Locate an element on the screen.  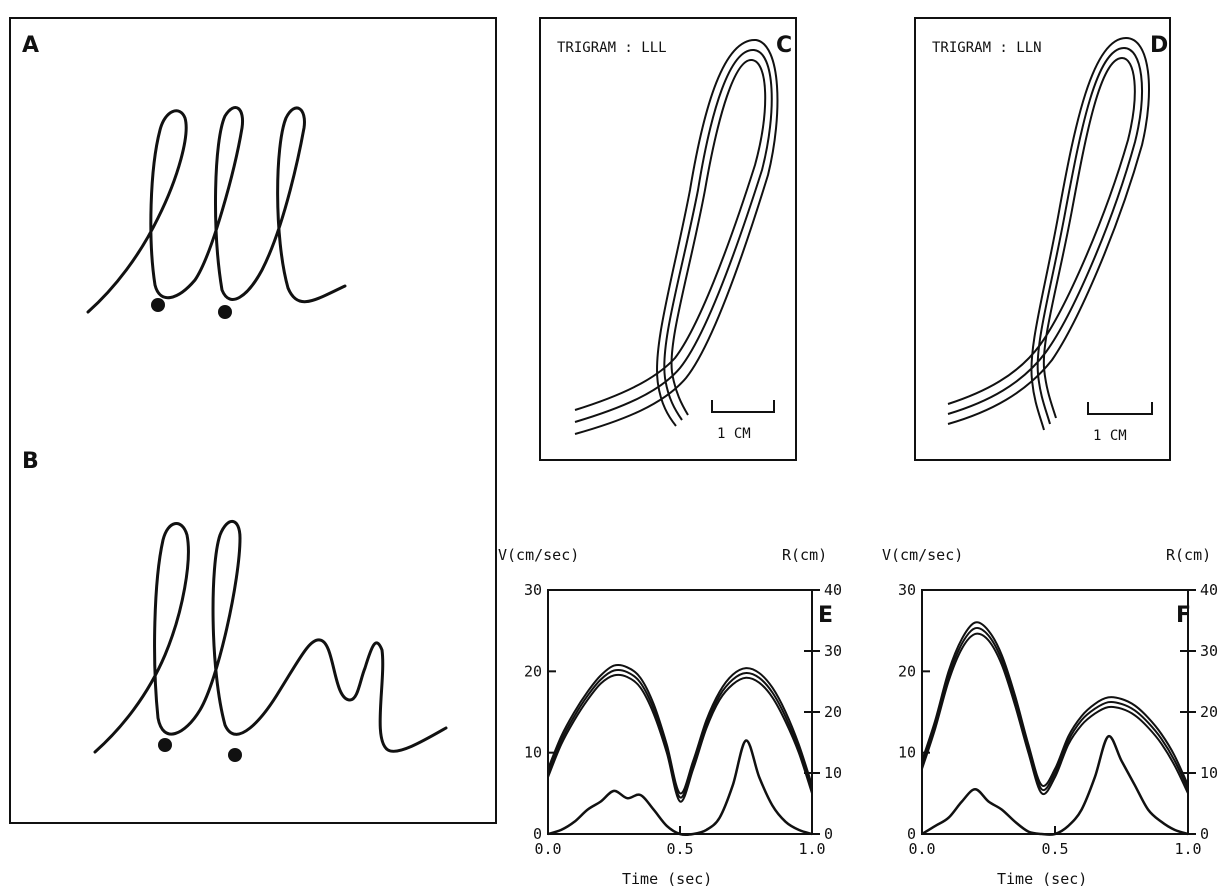
chart-e-xtick-label-1: 0.5 is located at coordinates (679, 849).